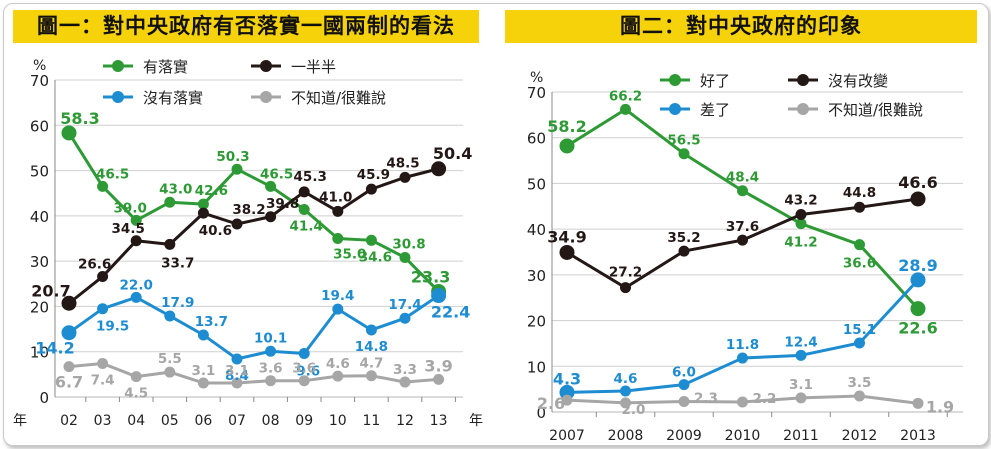 The height and width of the screenshot is (449, 991). What do you see at coordinates (402, 163) in the screenshot?
I see `data-label: 48.5` at bounding box center [402, 163].